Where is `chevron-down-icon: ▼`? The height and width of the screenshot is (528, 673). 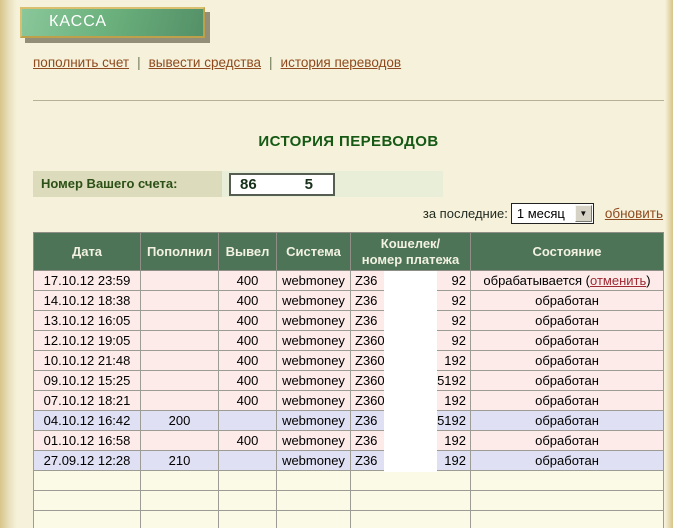 chevron-down-icon: ▼ is located at coordinates (583, 213).